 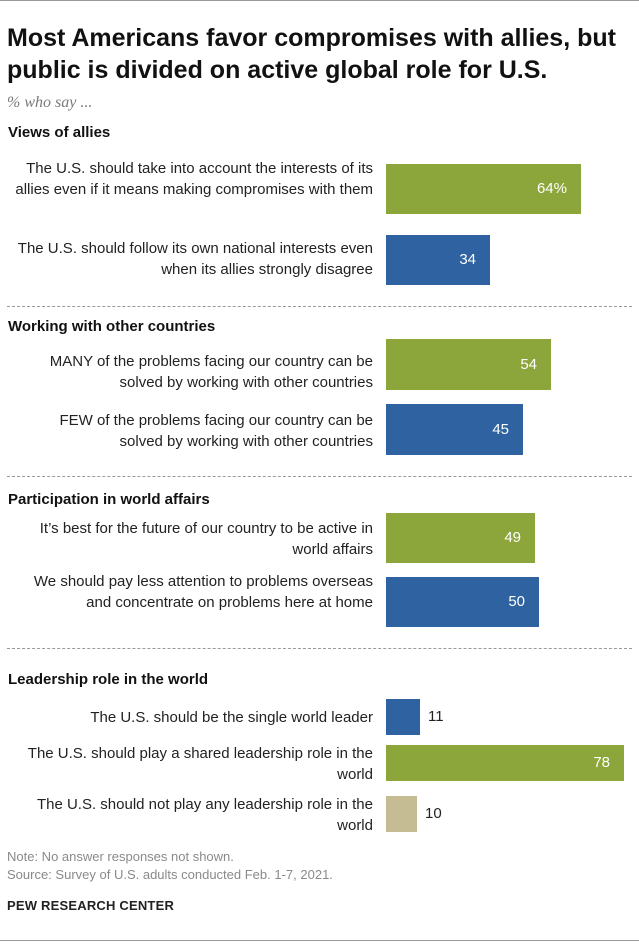 I want to click on note-text: Note: No answer responses not shown., so click(x=120, y=856).